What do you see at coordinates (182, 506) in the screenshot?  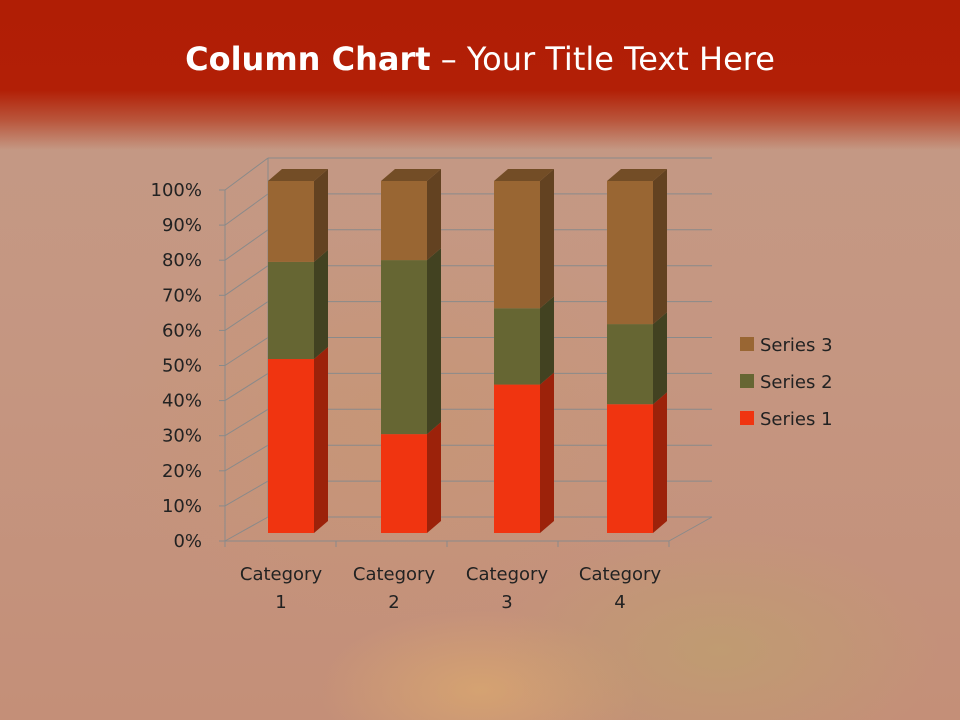 I see `y-tick-label: 10%` at bounding box center [182, 506].